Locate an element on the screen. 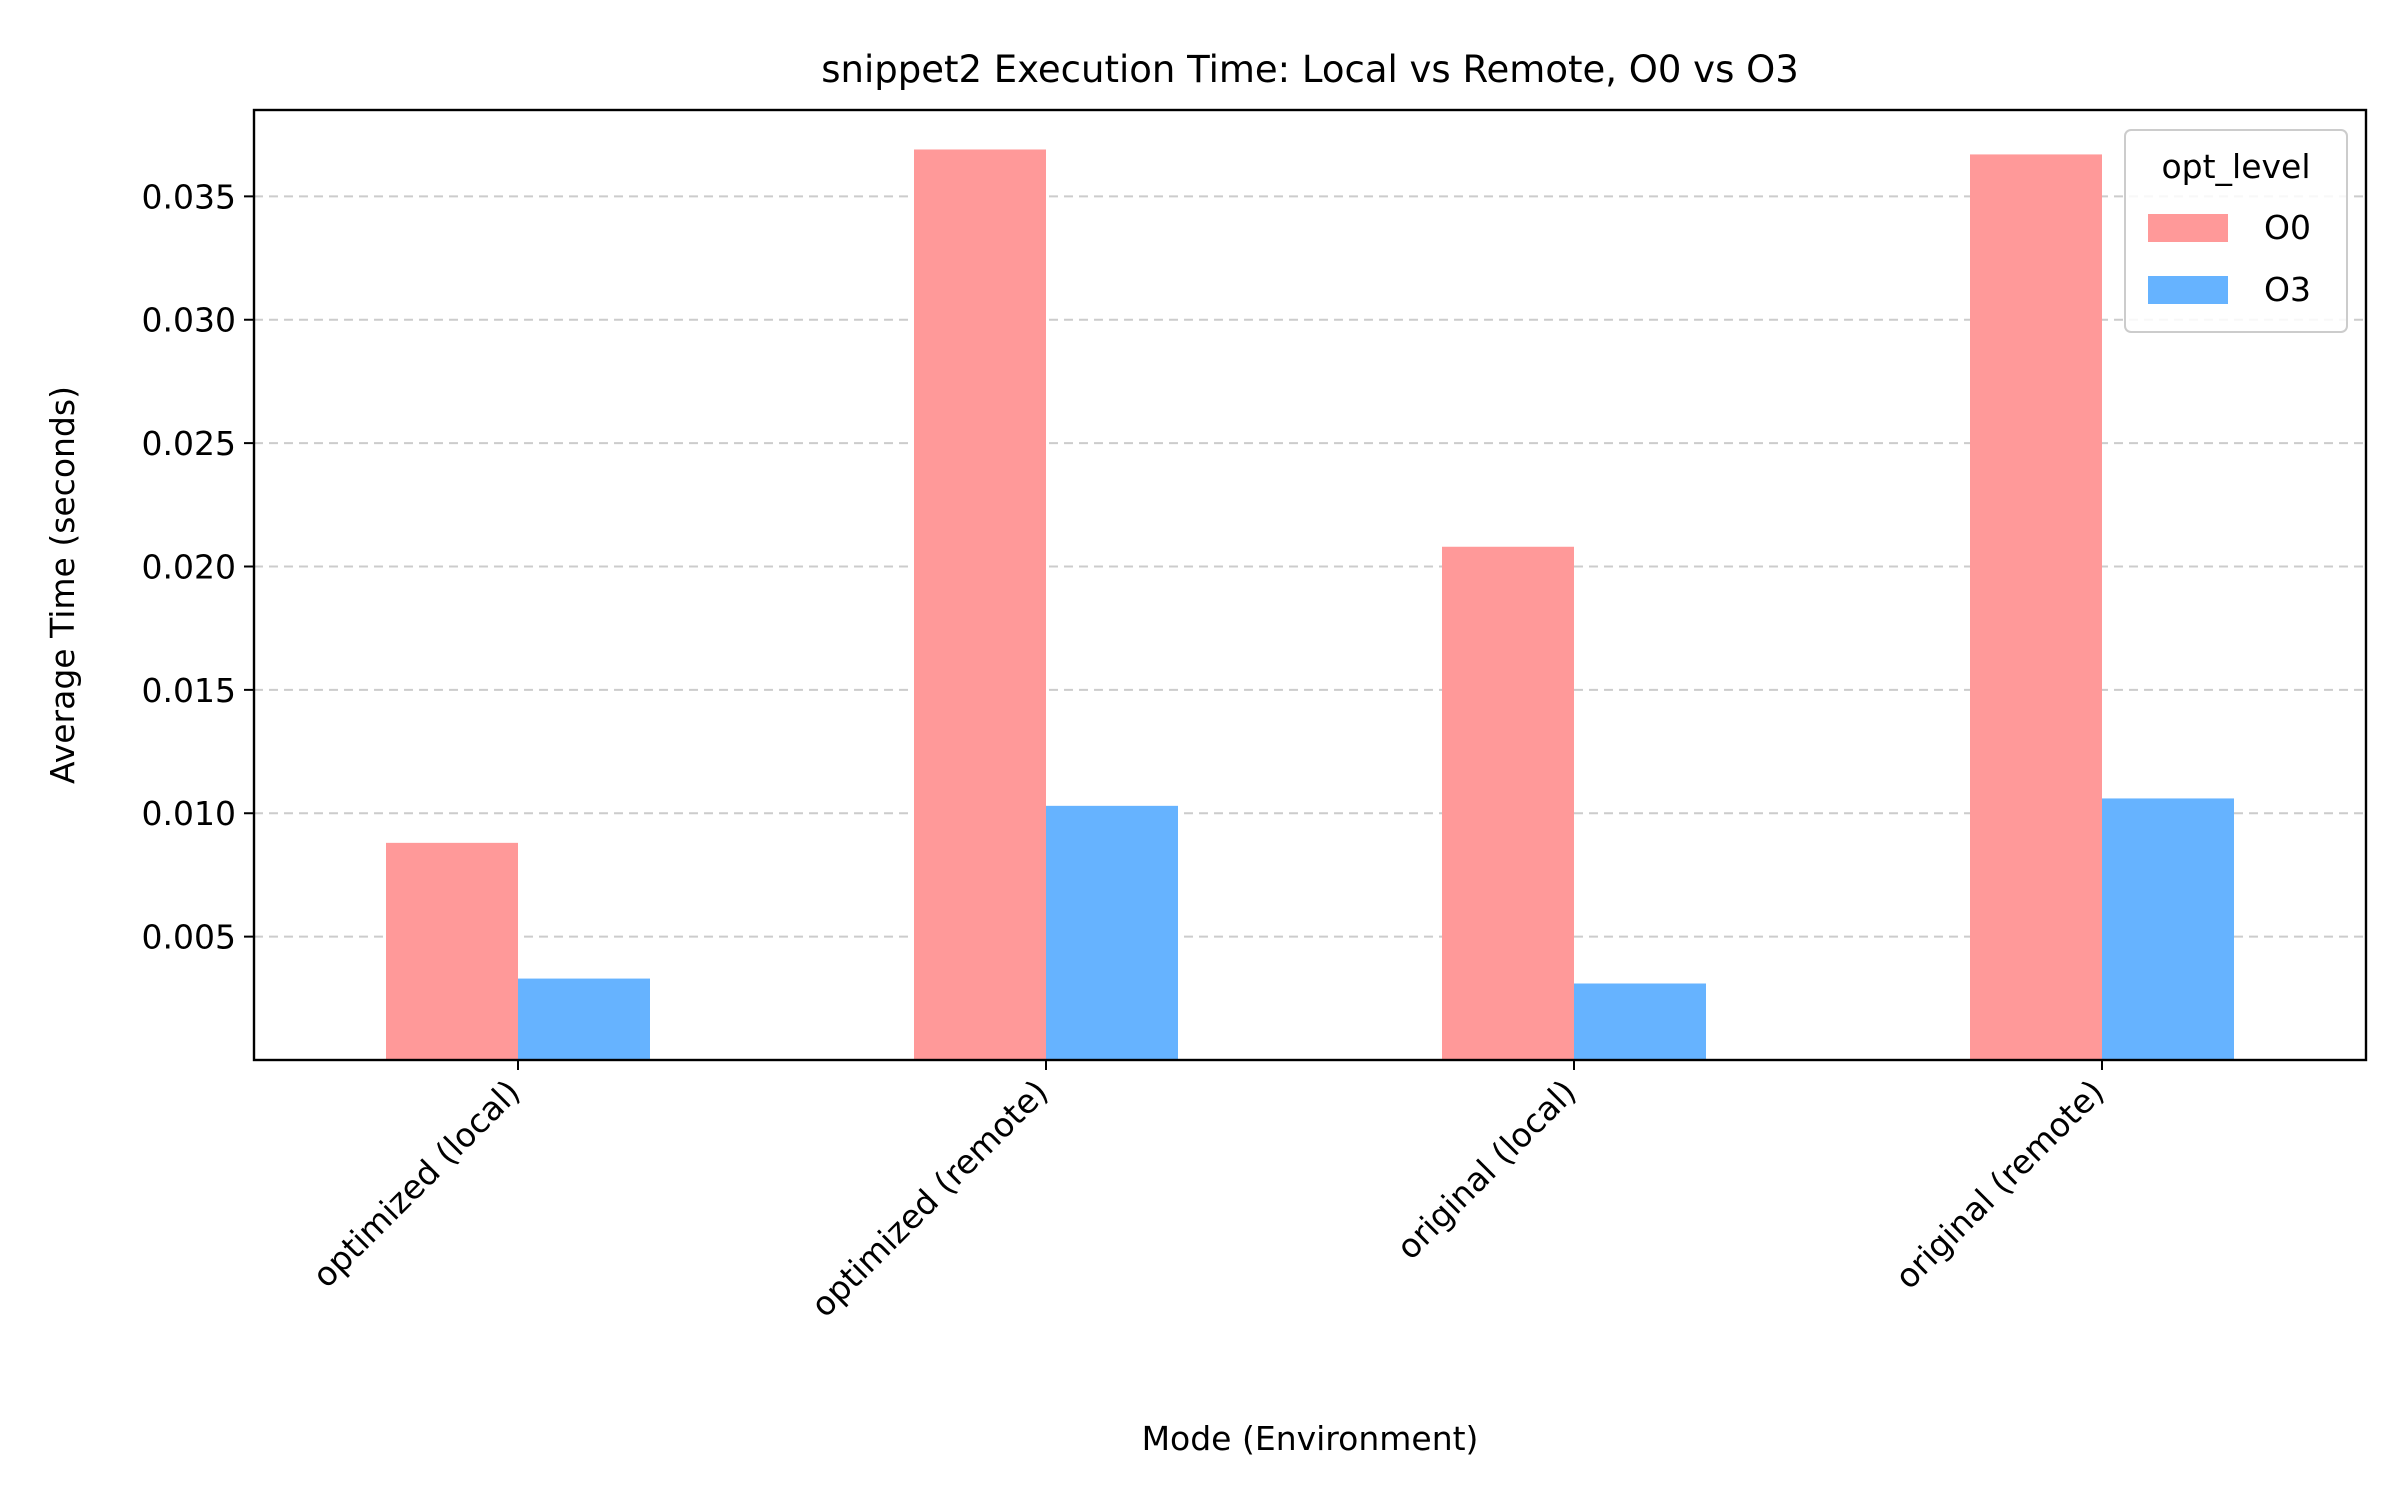 This screenshot has width=2400, height=1500. legend: opt_level O0 O3 is located at coordinates (2236, 231).